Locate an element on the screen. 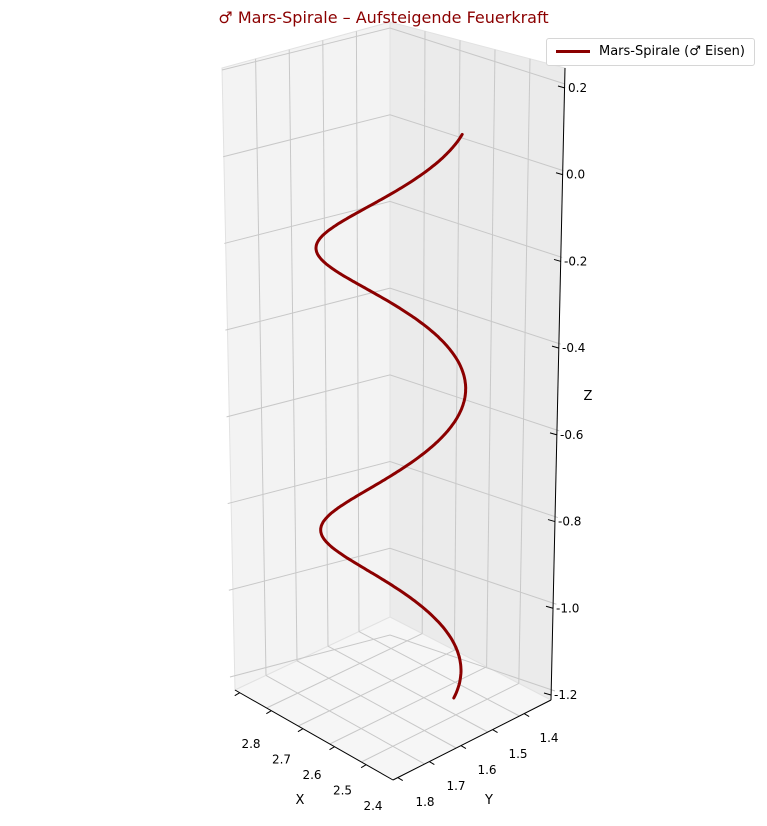 The width and height of the screenshot is (767, 826). x-tick-label: 2.4 is located at coordinates (372, 806).